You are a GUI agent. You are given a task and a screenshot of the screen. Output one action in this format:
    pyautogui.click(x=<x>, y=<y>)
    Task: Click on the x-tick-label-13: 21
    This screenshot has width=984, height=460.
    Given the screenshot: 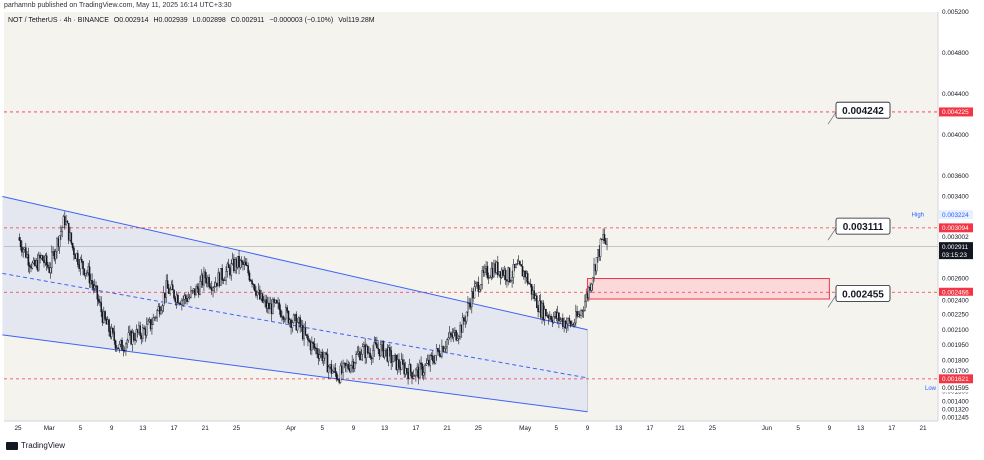 What is the action you would take?
    pyautogui.click(x=448, y=428)
    